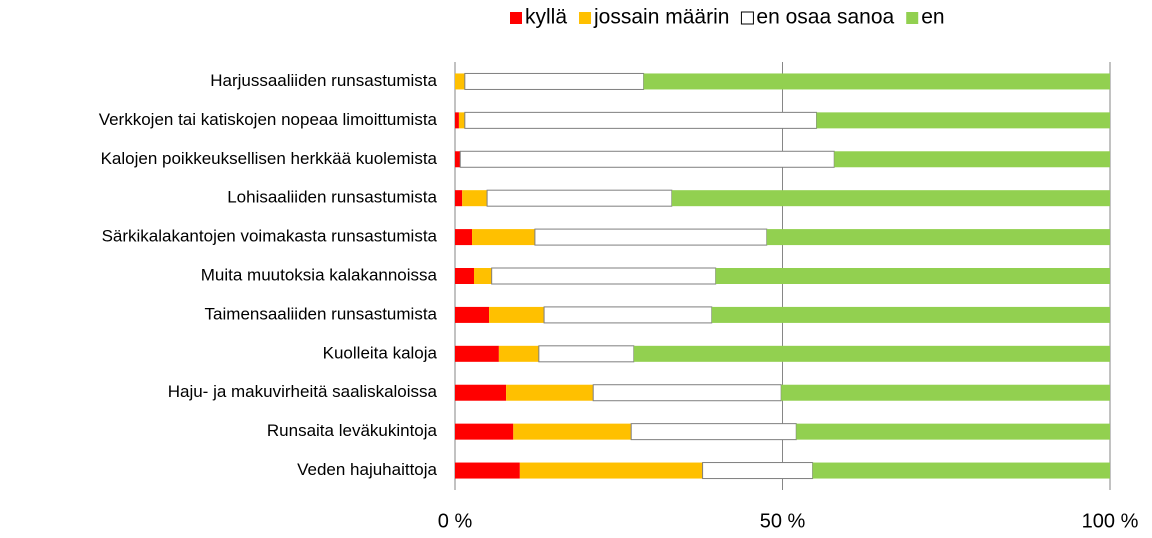  What do you see at coordinates (1110, 521) in the screenshot?
I see `x-tick-label: 100 %` at bounding box center [1110, 521].